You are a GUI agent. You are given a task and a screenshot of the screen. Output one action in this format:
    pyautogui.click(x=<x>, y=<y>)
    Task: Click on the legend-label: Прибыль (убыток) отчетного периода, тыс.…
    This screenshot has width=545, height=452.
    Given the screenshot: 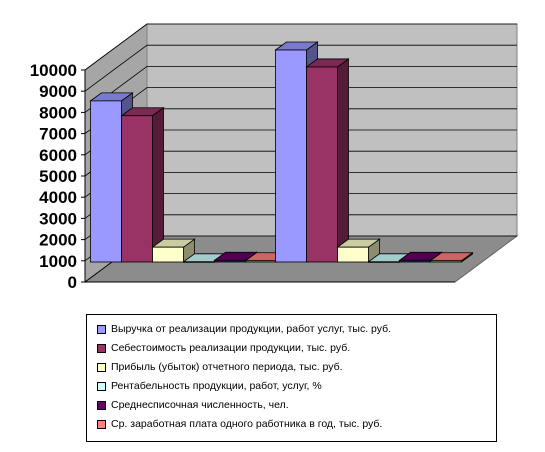 What is the action you would take?
    pyautogui.click(x=227, y=367)
    